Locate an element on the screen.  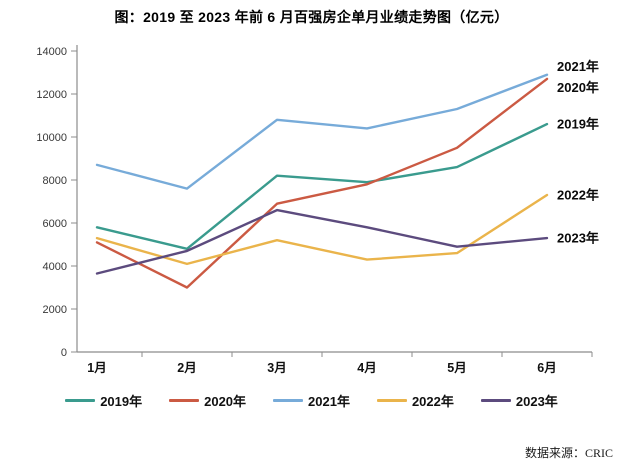
legend-label: 2023年 is located at coordinates (536, 401).